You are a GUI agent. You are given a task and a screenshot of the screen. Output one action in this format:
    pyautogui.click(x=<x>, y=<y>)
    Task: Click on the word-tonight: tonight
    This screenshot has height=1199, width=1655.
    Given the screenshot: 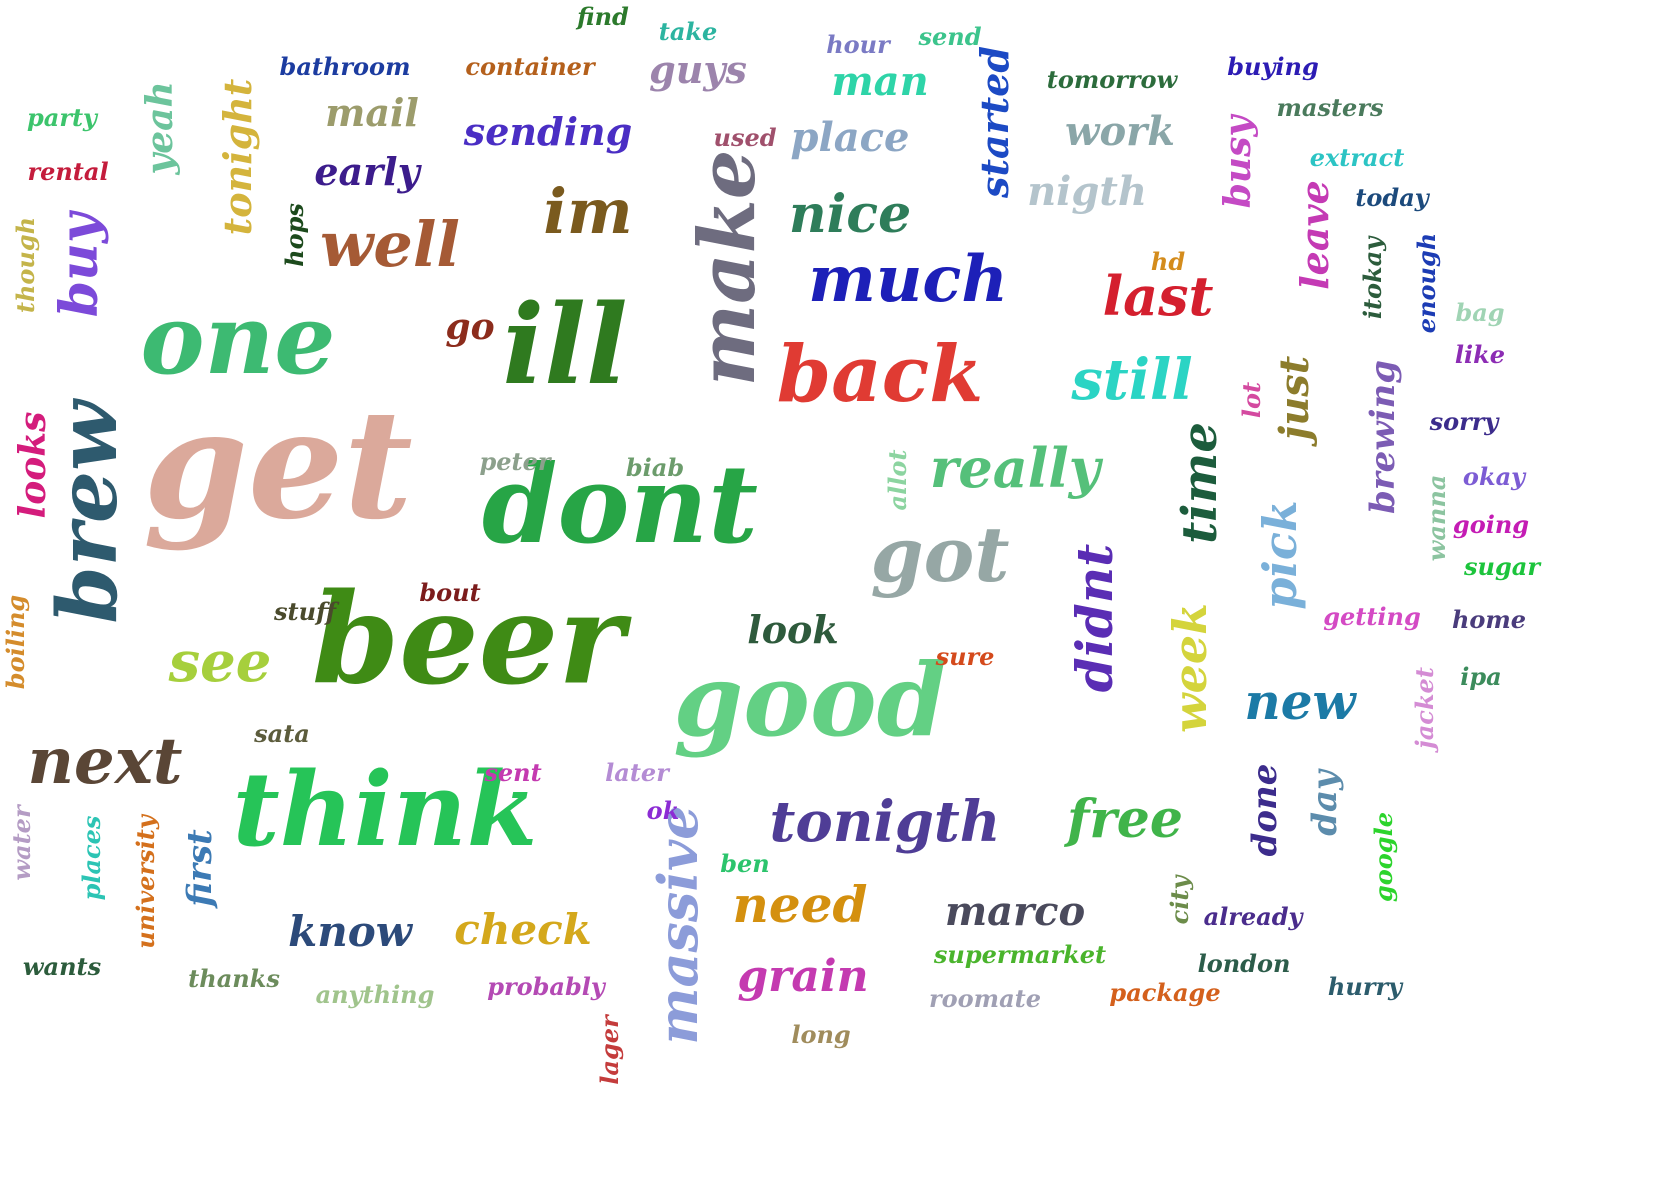 What is the action you would take?
    pyautogui.click(x=237, y=157)
    